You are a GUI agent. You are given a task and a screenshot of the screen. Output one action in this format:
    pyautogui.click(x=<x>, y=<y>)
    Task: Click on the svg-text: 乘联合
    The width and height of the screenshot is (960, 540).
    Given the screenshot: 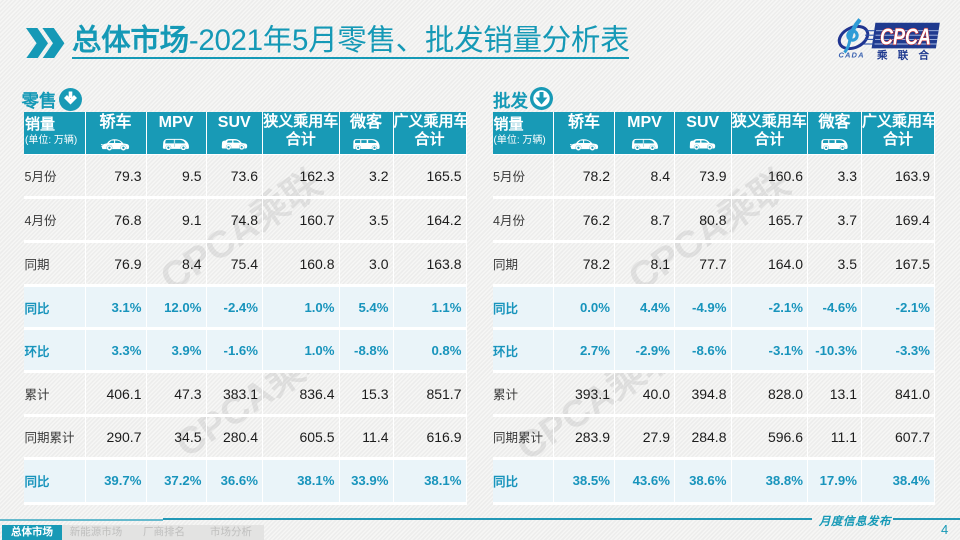 What is the action you would take?
    pyautogui.click(x=903, y=55)
    